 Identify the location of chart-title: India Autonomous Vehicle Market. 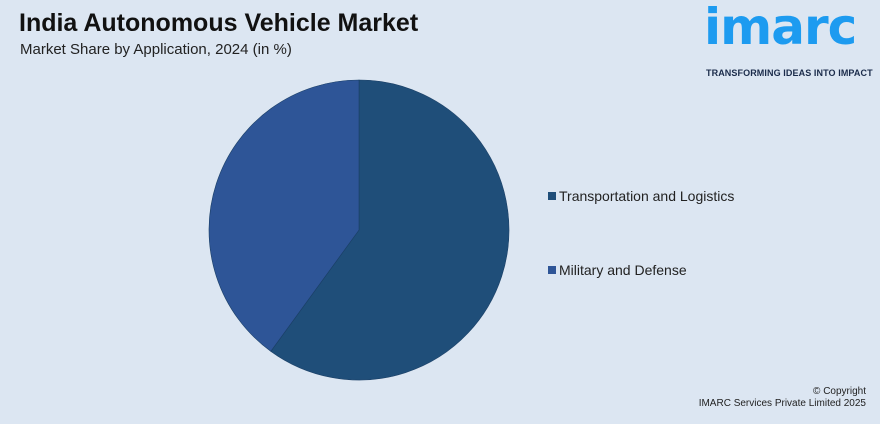
(219, 23).